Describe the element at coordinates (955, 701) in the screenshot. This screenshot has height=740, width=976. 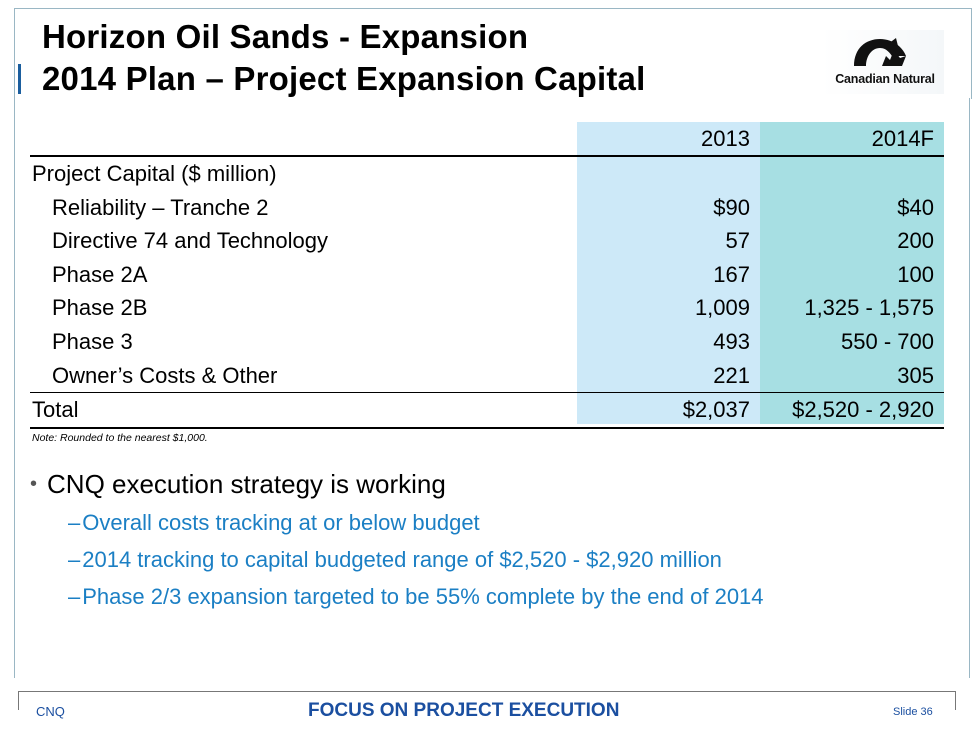
I see `footer-right-tick` at that location.